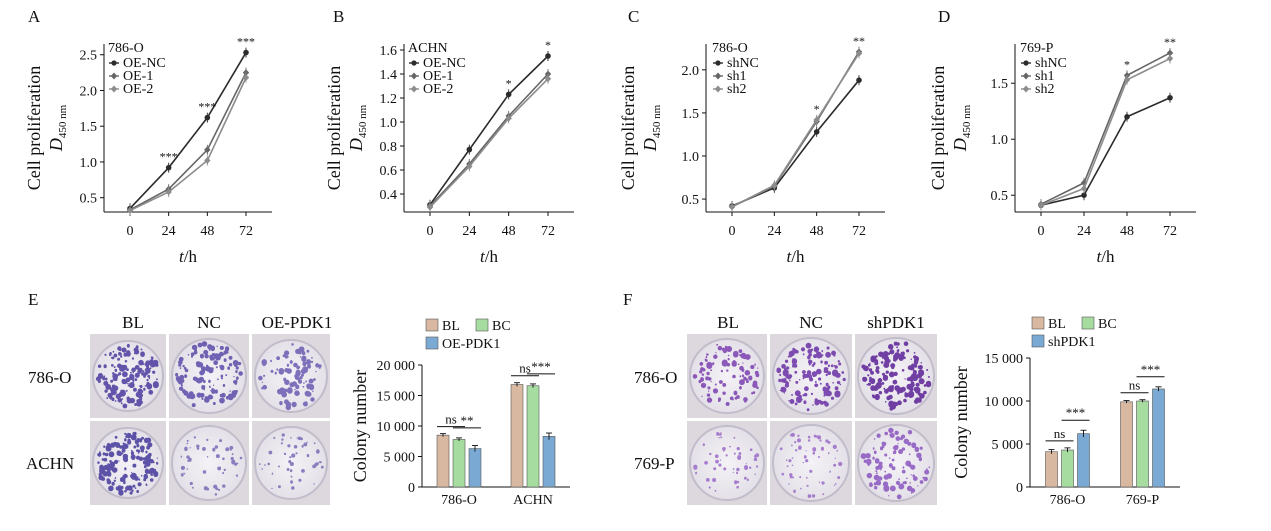 This screenshot has height=531, width=1271. What do you see at coordinates (50, 463) in the screenshot?
I see `photo-e-row-achn: ACHN` at bounding box center [50, 463].